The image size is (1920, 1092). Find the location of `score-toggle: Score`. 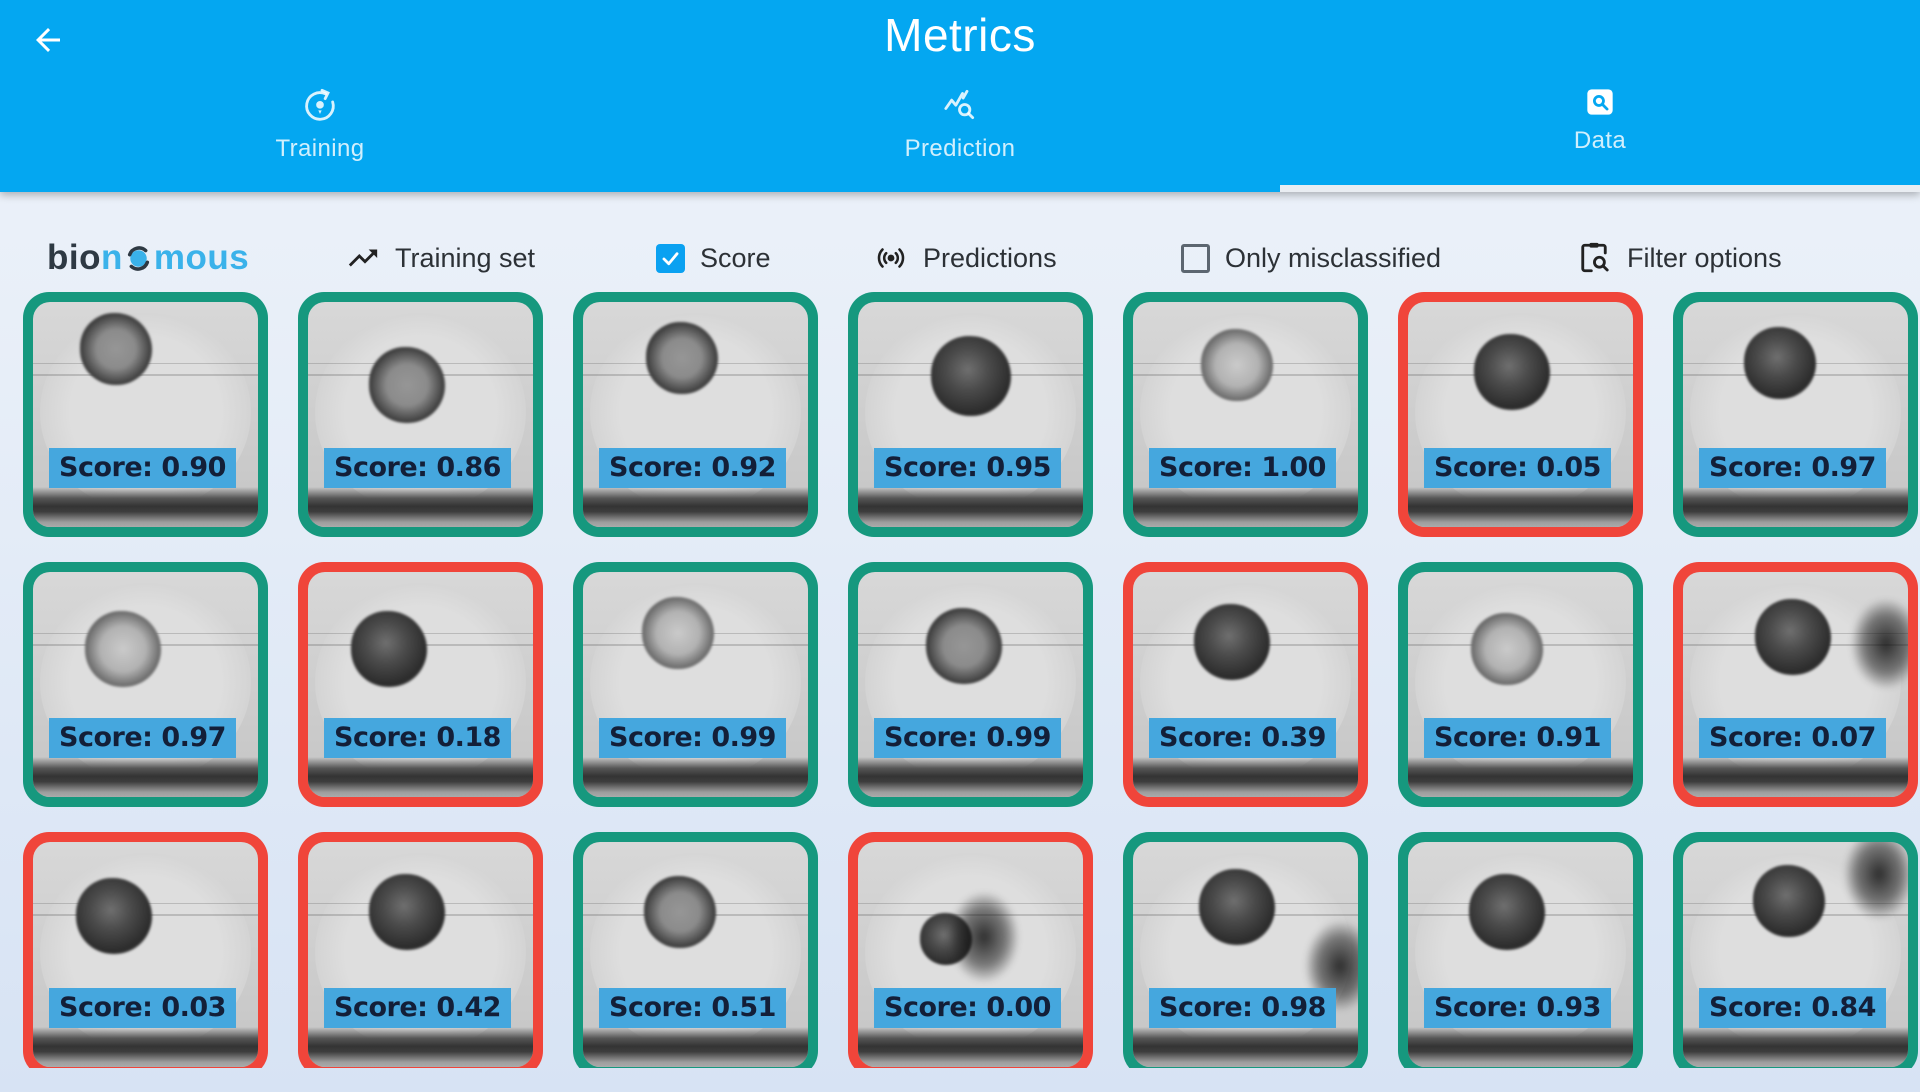

score-toggle: Score is located at coordinates (713, 258).